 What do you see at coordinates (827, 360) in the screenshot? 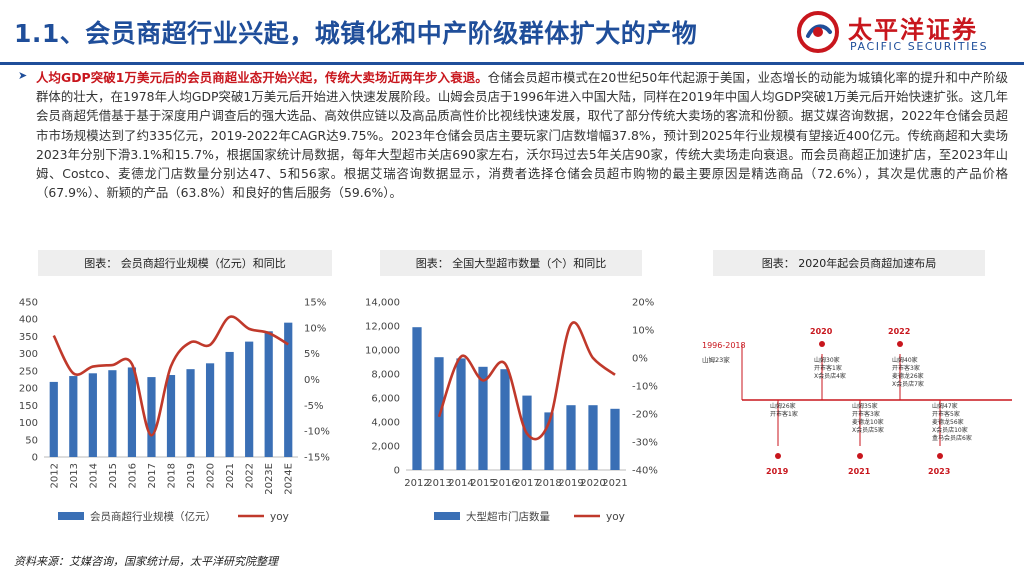
I see `timeline-note: 山姆30家` at bounding box center [827, 360].